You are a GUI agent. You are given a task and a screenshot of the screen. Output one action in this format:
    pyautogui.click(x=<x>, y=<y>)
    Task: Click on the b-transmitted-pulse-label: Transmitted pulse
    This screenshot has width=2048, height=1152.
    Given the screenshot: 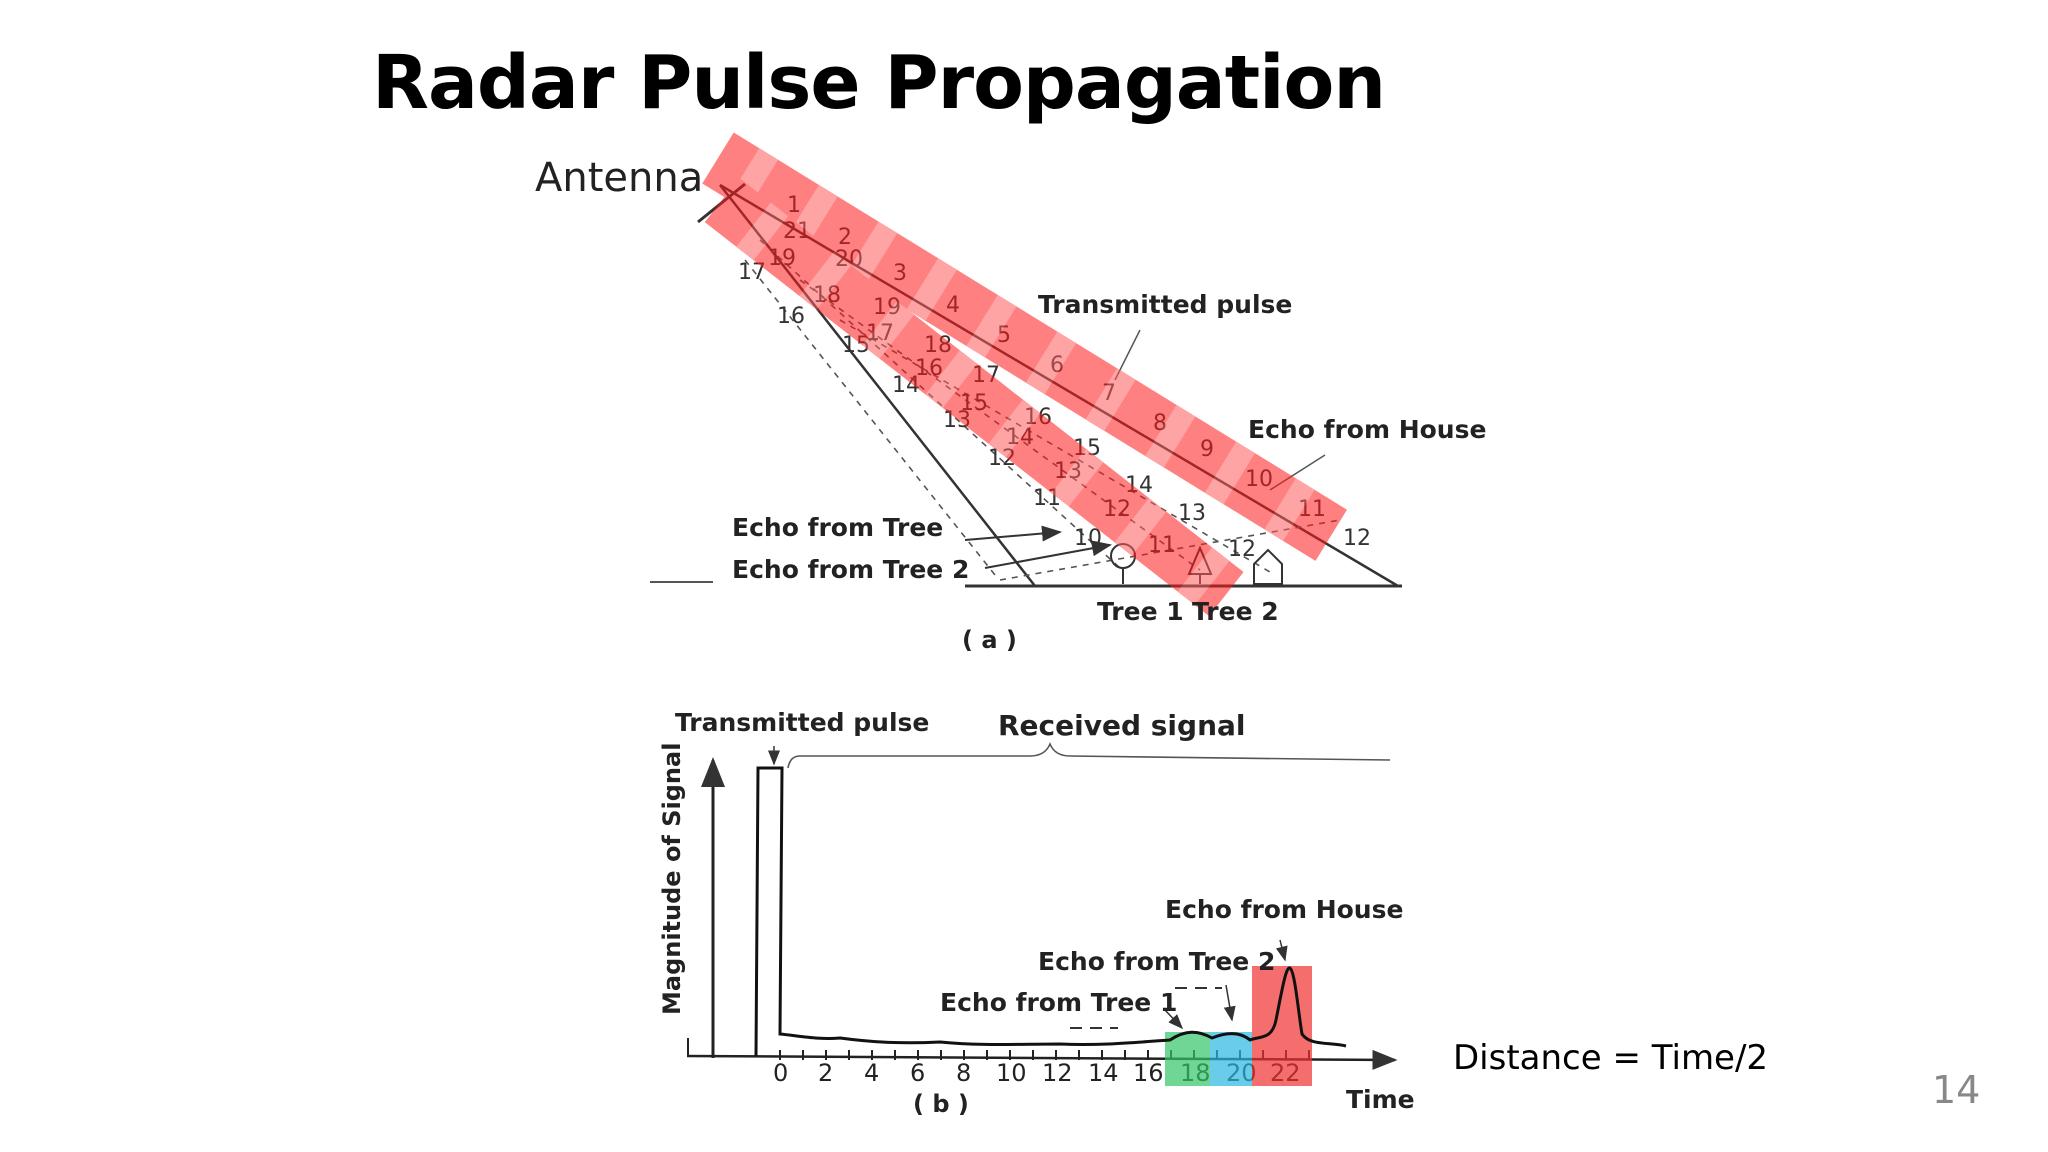 What is the action you would take?
    pyautogui.click(x=802, y=722)
    